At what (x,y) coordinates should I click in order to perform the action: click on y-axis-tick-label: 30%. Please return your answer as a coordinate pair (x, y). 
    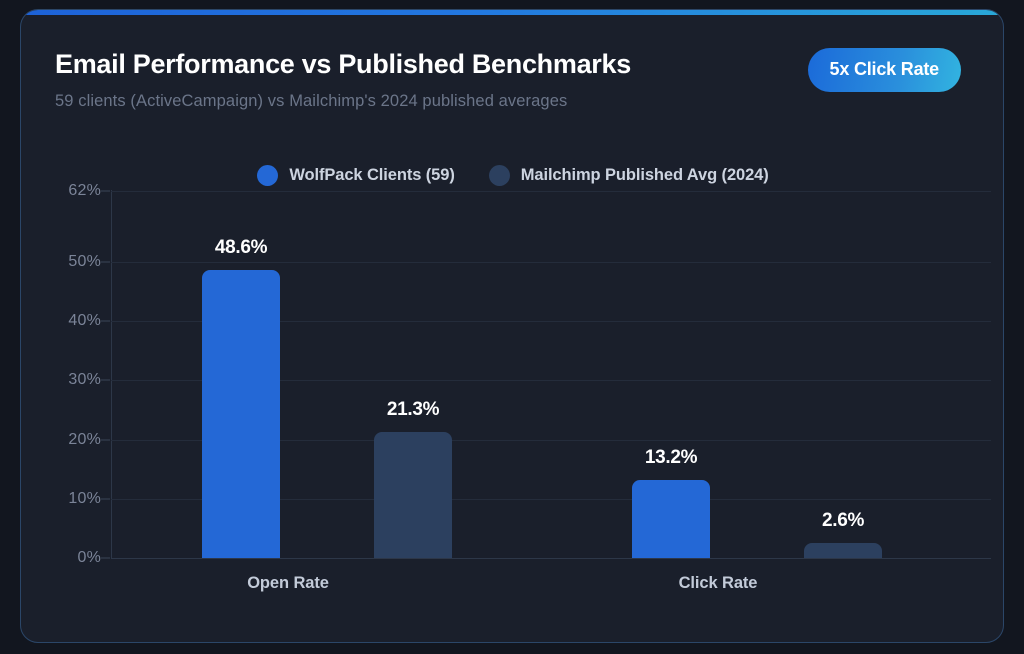
    Looking at the image, I should click on (84, 380).